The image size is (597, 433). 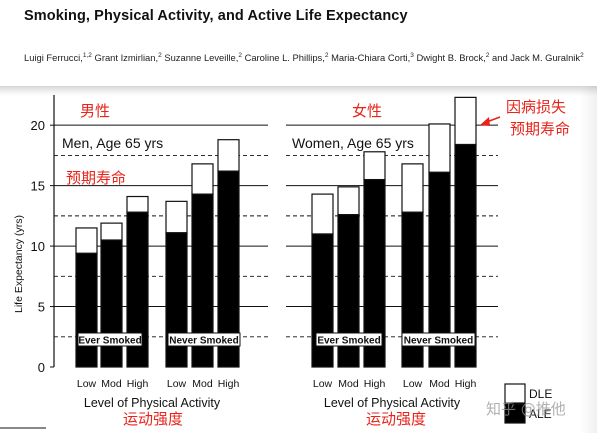 What do you see at coordinates (536, 107) in the screenshot?
I see `annotation-cn: 因病损失` at bounding box center [536, 107].